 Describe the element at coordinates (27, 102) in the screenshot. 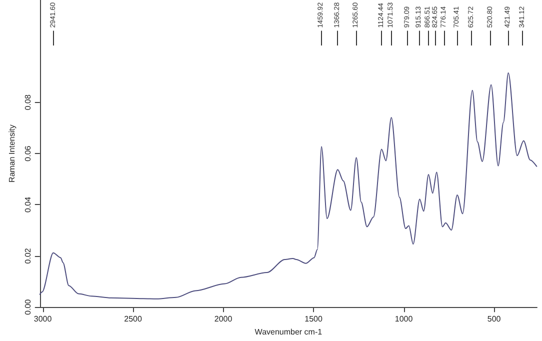

I see `y-tick-label: 0.08` at that location.